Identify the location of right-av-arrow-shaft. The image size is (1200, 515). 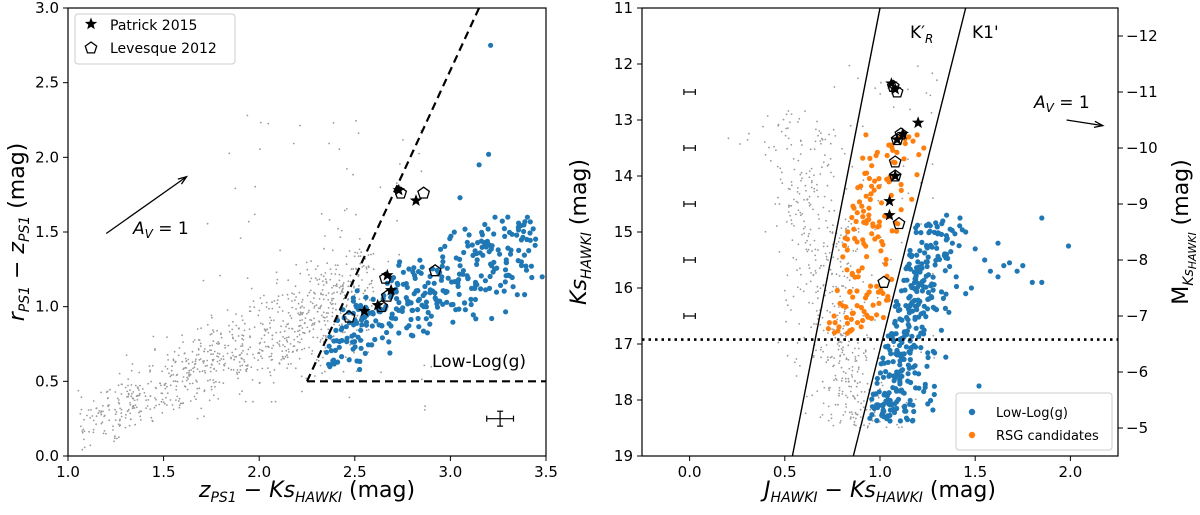
(1084, 123).